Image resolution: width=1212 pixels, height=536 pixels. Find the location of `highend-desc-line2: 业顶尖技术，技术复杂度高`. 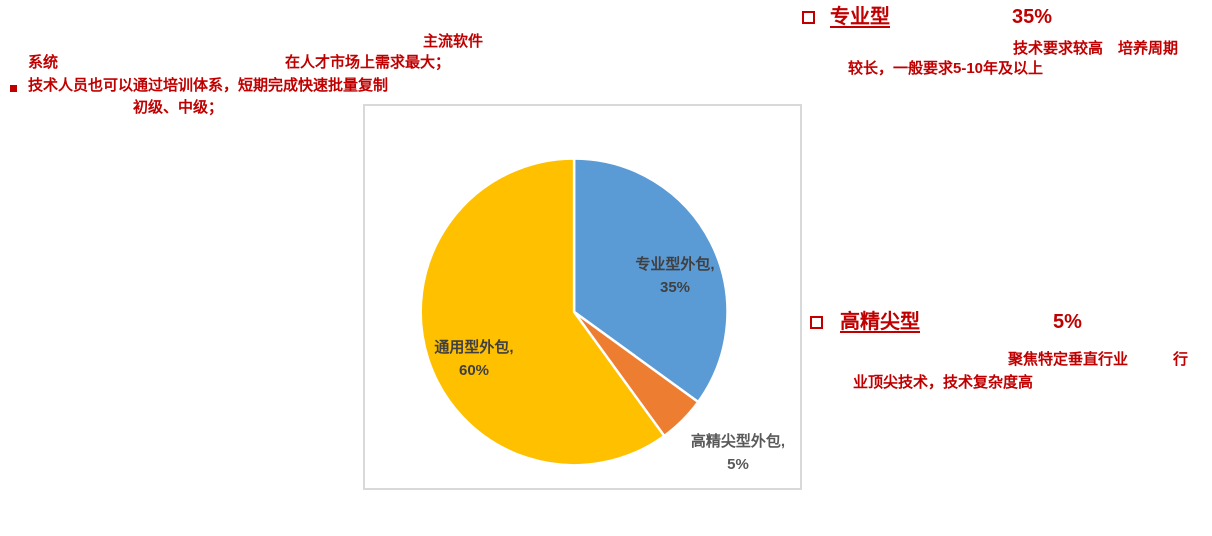

highend-desc-line2: 业顶尖技术，技术复杂度高 is located at coordinates (943, 382).